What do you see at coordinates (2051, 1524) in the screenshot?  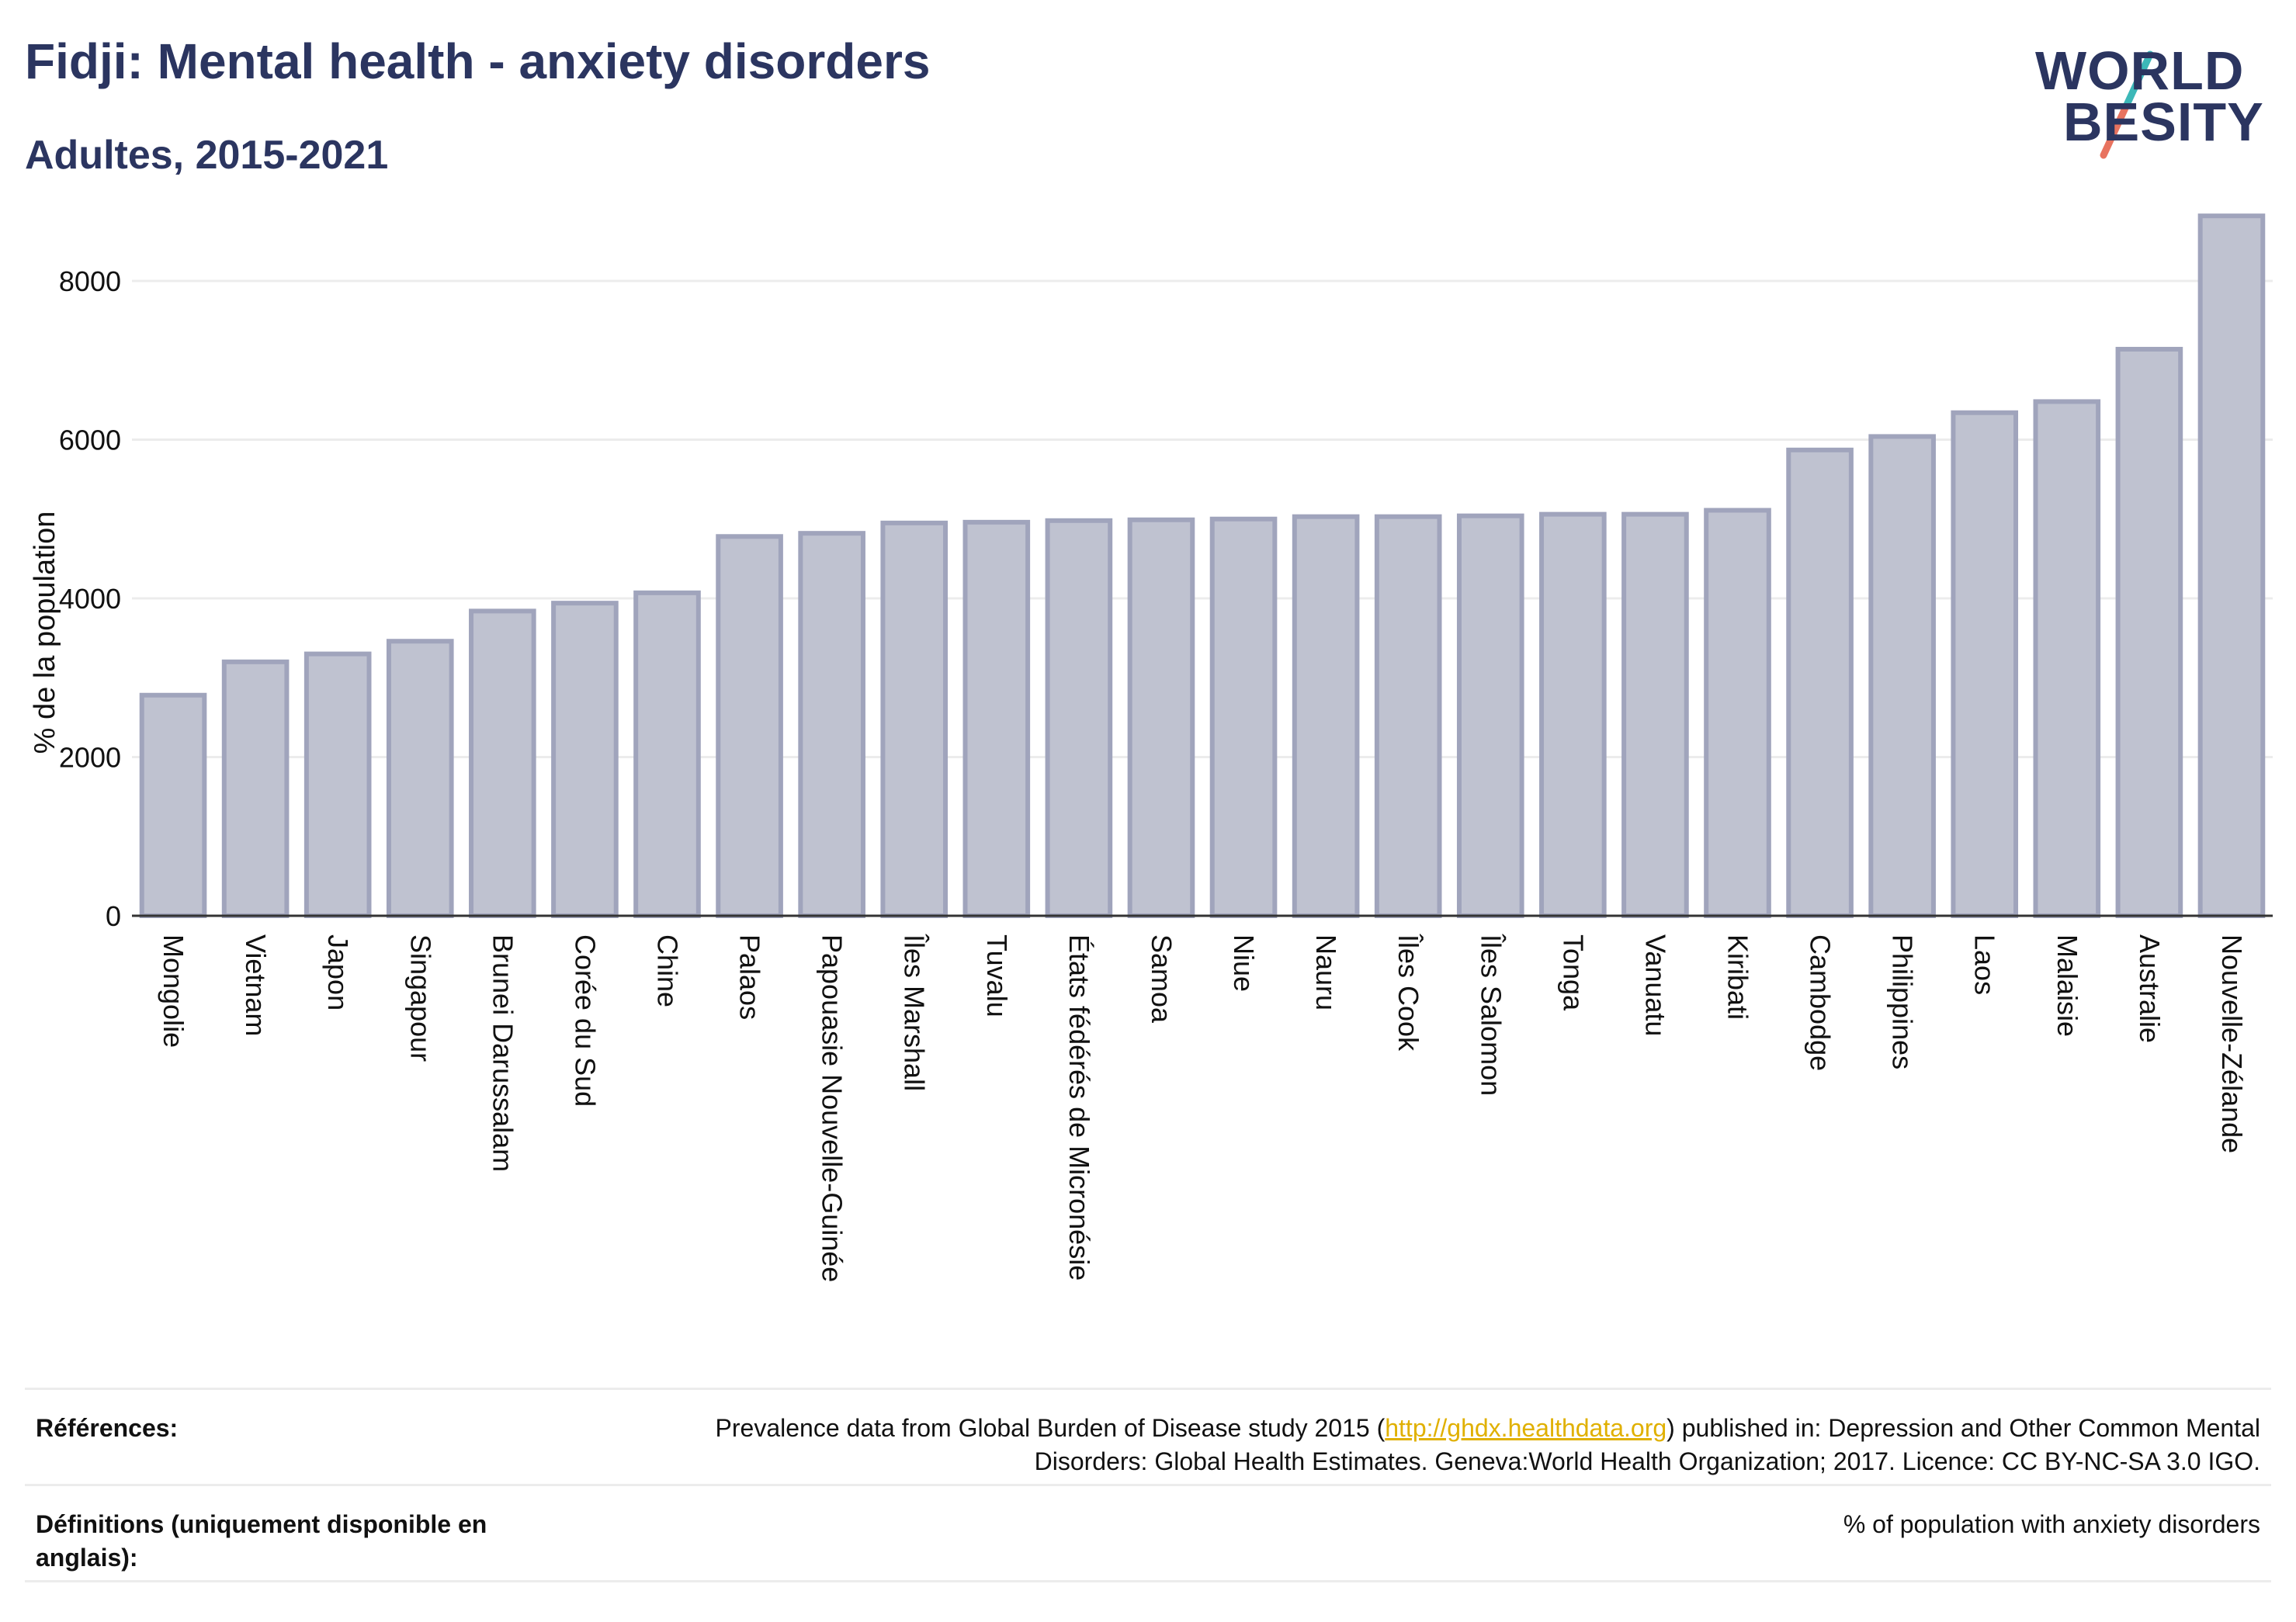 I see `definitions-text: % of population with anxiety disorders` at bounding box center [2051, 1524].